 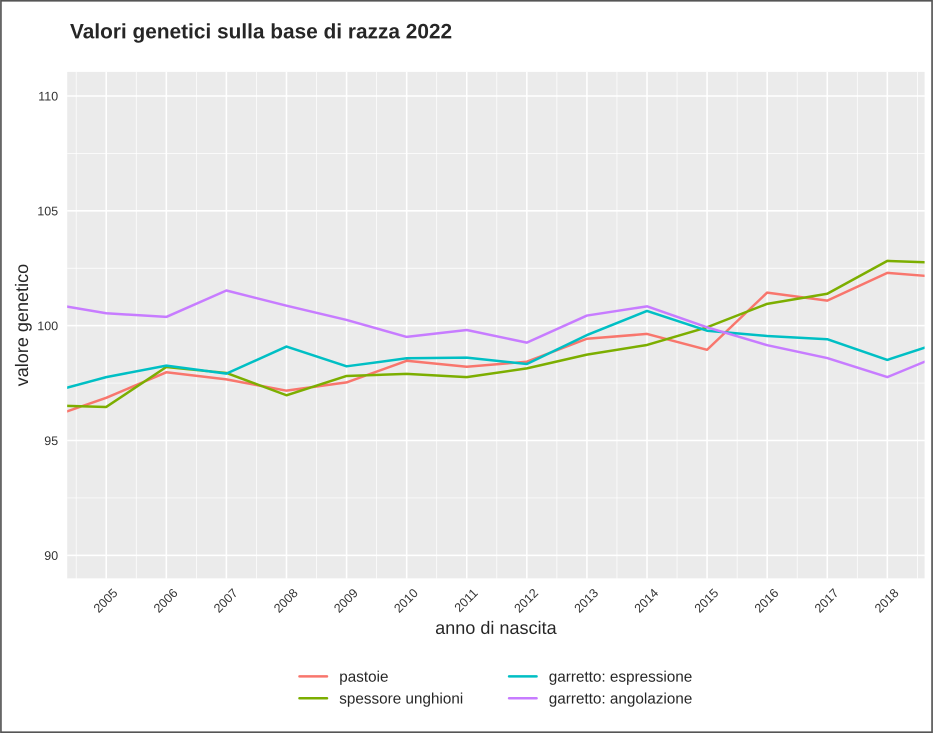 I want to click on y-tick-label: 90, so click(x=51, y=555).